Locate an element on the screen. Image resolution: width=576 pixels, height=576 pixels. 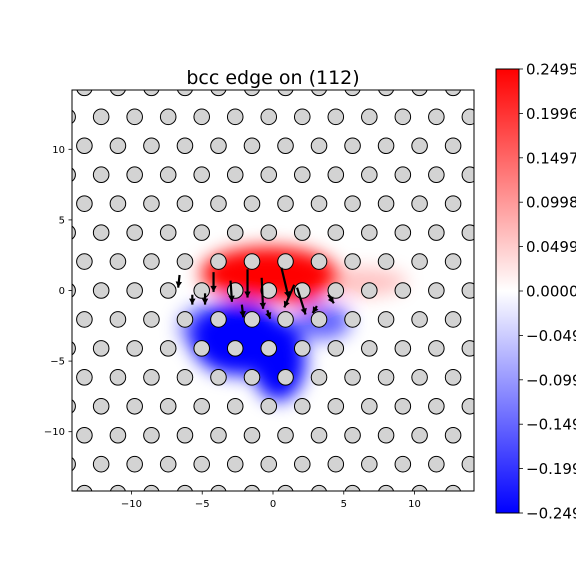
colorbar-tick-label: −0.2495 is located at coordinates (551, 514).